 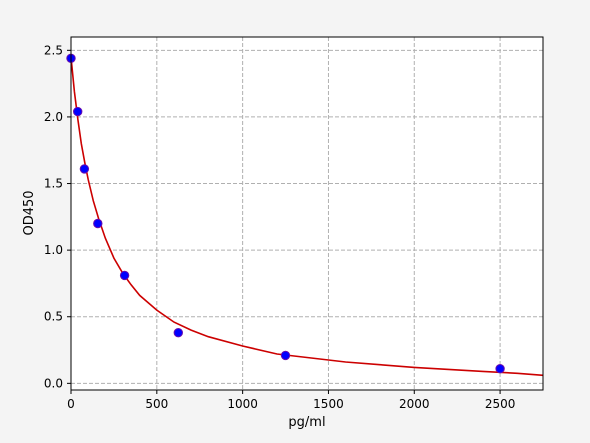 I want to click on y-tick-label: 1.5, so click(x=53, y=184).